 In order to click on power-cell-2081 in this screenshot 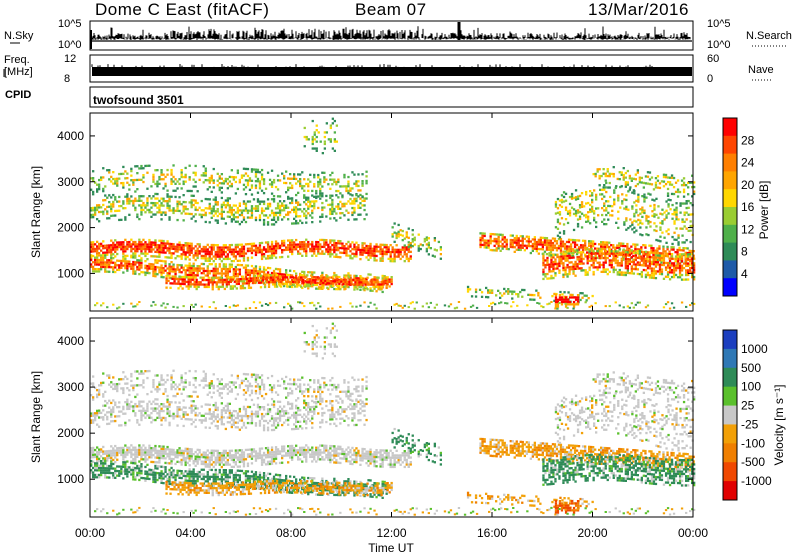, I will do `click(179, 211)`.